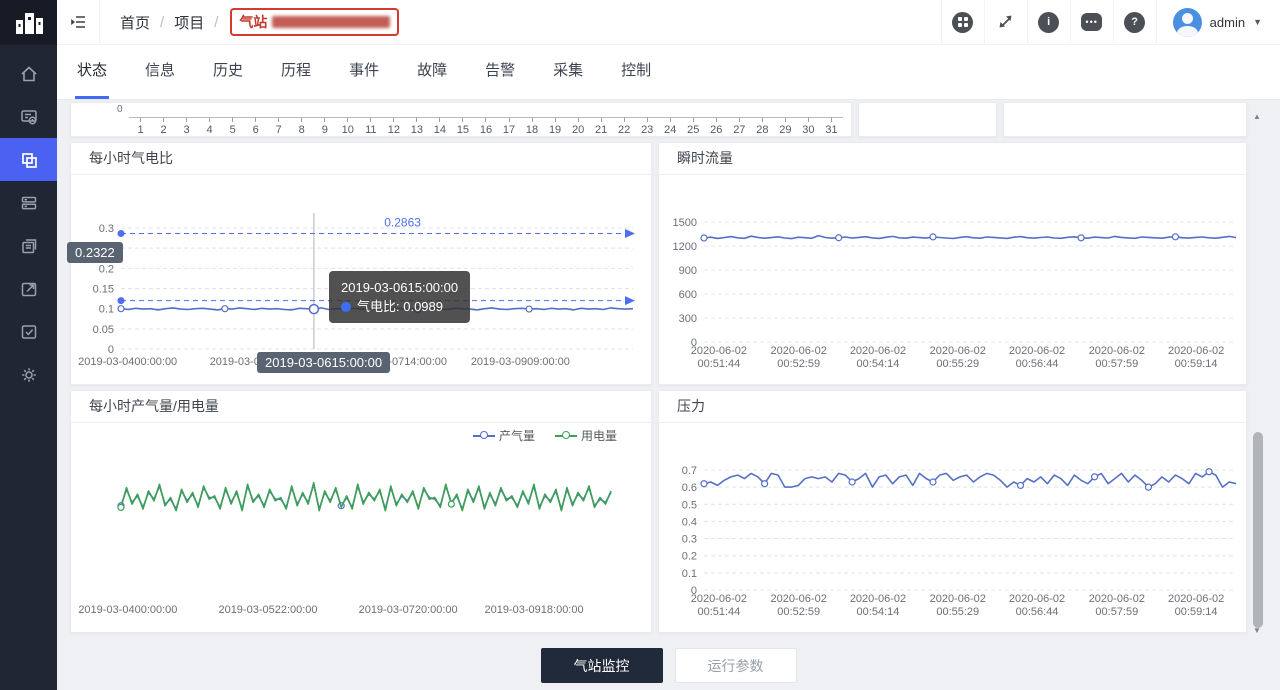 Image resolution: width=1280 pixels, height=690 pixels. I want to click on tab-faults: 故障, so click(432, 70).